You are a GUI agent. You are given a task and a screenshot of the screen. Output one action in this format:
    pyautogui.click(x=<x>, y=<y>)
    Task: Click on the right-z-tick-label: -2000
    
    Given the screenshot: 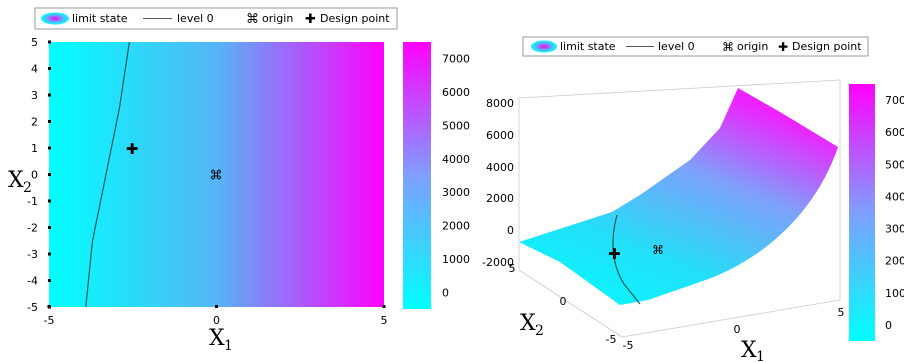 What is the action you would take?
    pyautogui.click(x=498, y=262)
    